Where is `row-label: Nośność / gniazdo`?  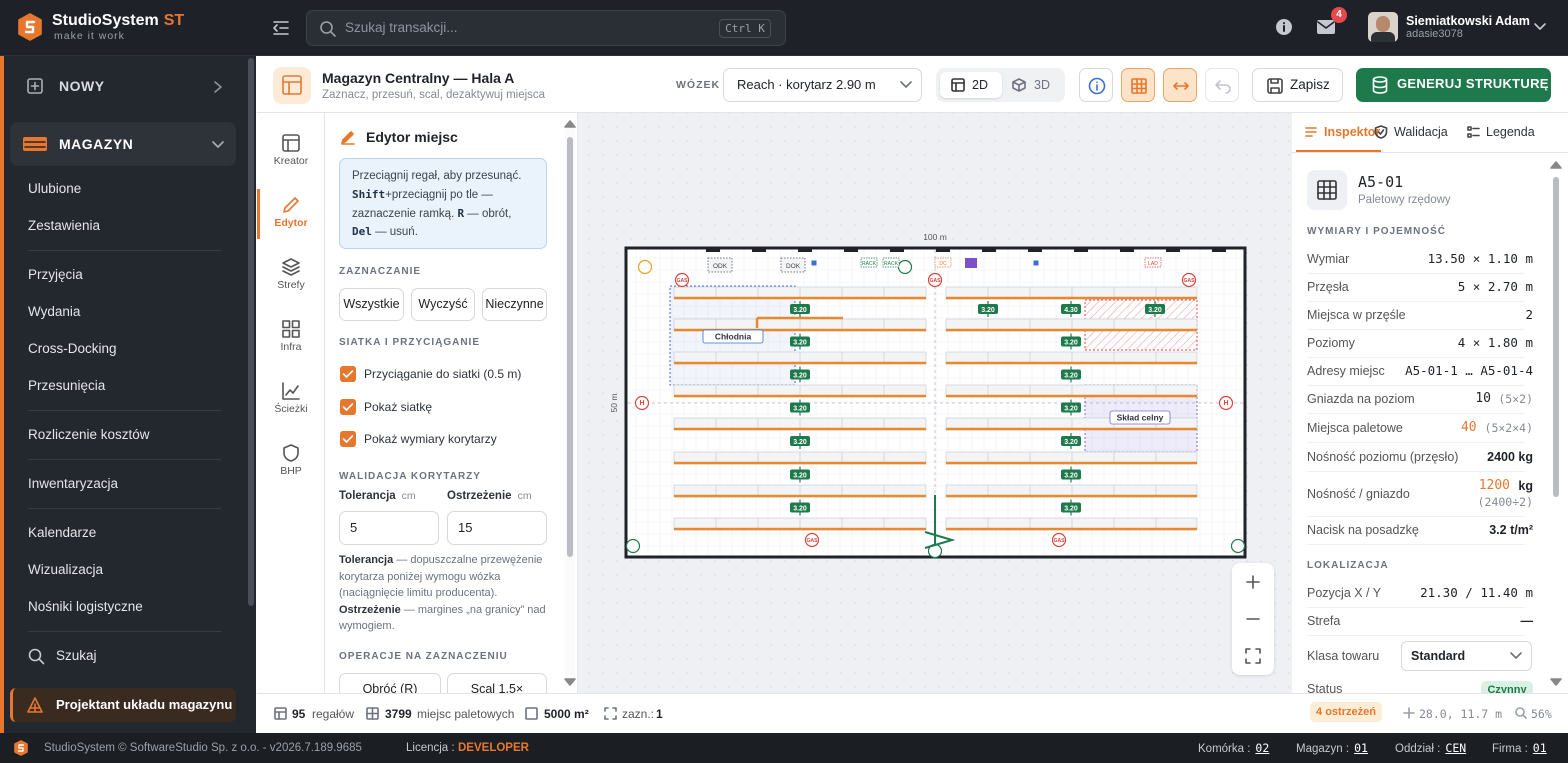
row-label: Nośność / gniazdo is located at coordinates (1358, 494).